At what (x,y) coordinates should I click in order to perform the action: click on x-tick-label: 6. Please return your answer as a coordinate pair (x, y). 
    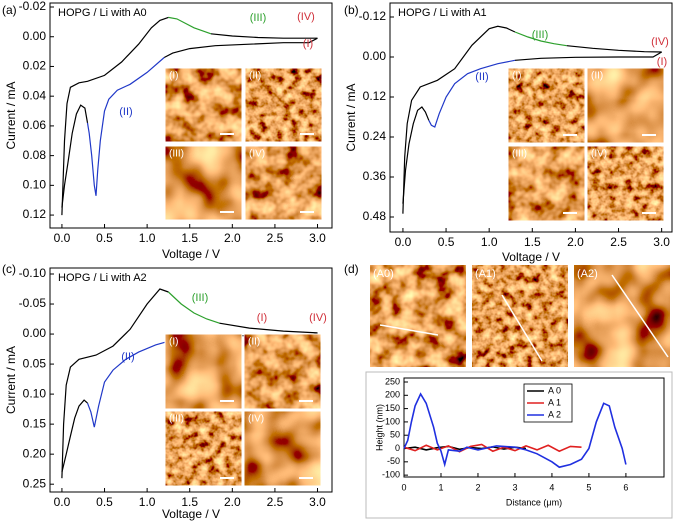
    Looking at the image, I should click on (625, 487).